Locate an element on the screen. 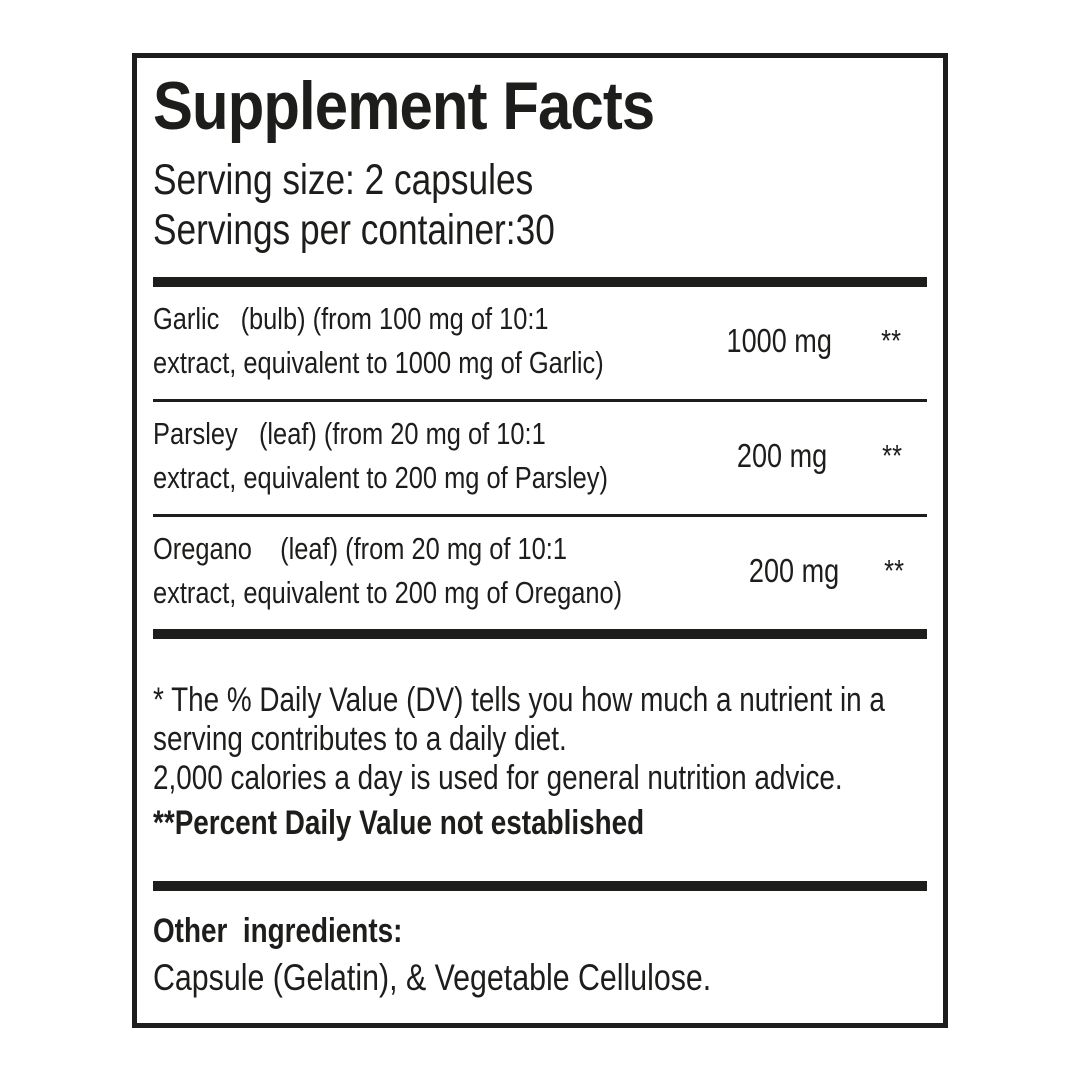 Image resolution: width=1080 pixels, height=1080 pixels. serving-size-line: Serving size: 2 capsules is located at coordinates (343, 180).